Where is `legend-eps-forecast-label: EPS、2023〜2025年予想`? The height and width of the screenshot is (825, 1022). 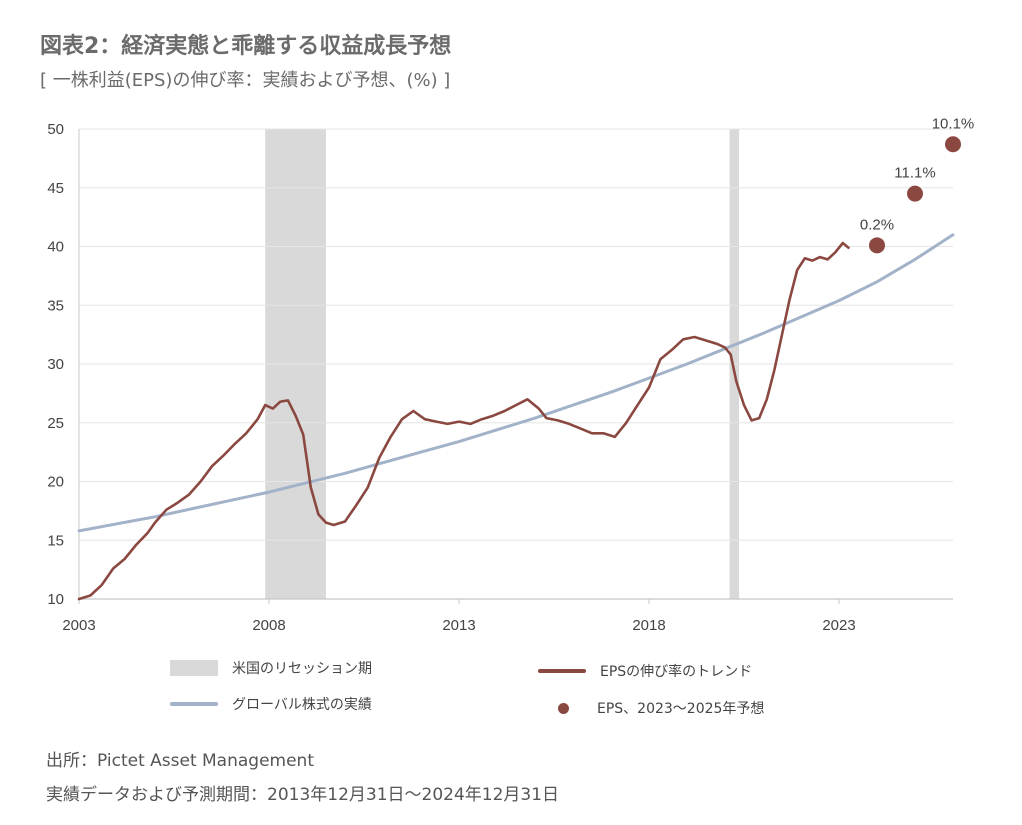
legend-eps-forecast-label: EPS、2023〜2025年予想 is located at coordinates (681, 709).